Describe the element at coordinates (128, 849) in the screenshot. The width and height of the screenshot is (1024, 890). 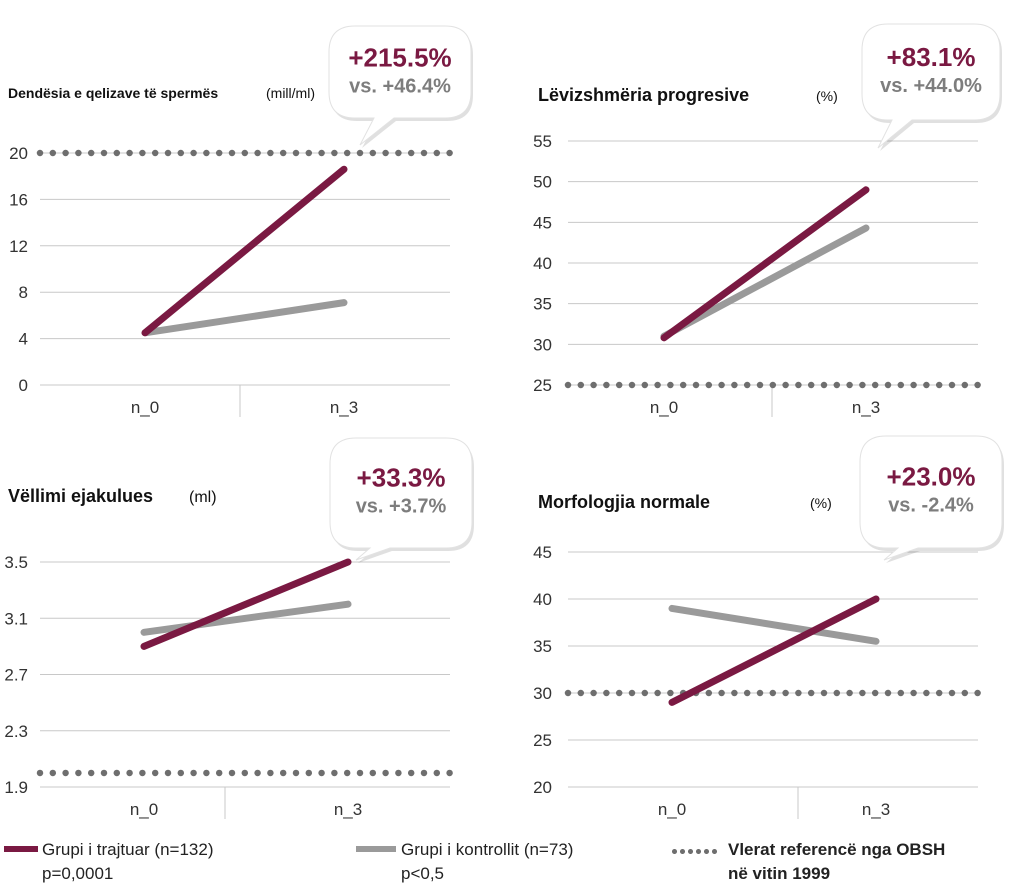
I see `legend-treated-label: Grupi i trajtuar (n=132)` at that location.